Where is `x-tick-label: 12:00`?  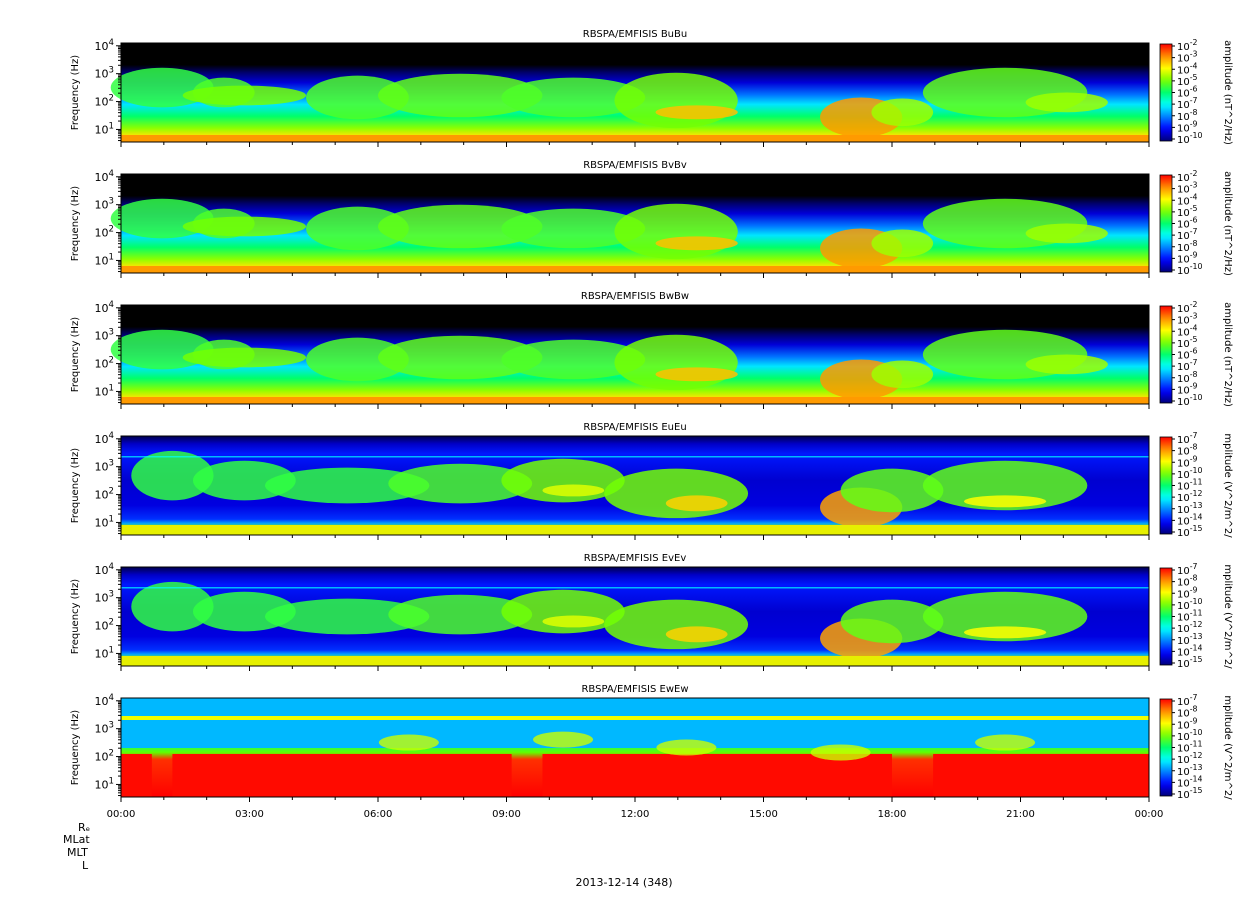 x-tick-label: 12:00 is located at coordinates (635, 814).